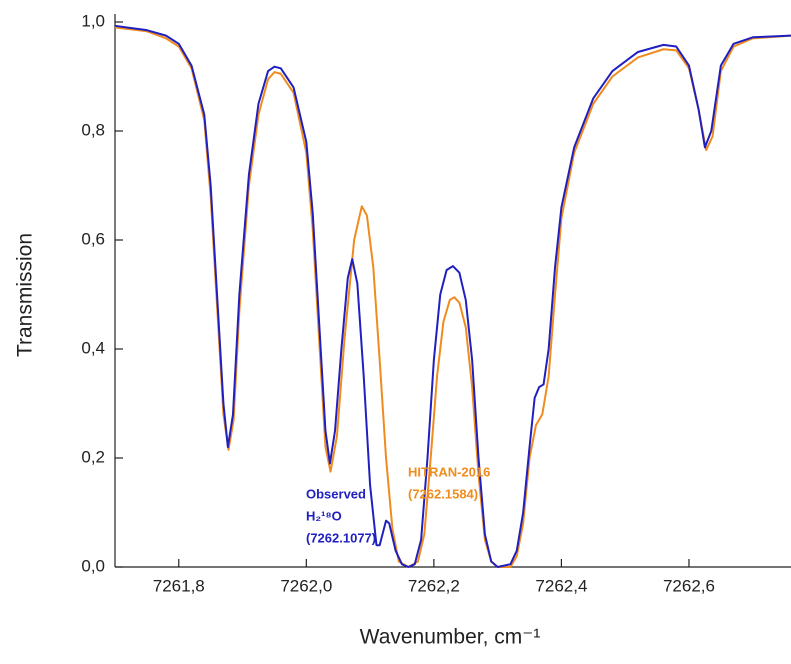 The image size is (791, 664). What do you see at coordinates (93, 456) in the screenshot?
I see `y-tick-label: 0,2` at bounding box center [93, 456].